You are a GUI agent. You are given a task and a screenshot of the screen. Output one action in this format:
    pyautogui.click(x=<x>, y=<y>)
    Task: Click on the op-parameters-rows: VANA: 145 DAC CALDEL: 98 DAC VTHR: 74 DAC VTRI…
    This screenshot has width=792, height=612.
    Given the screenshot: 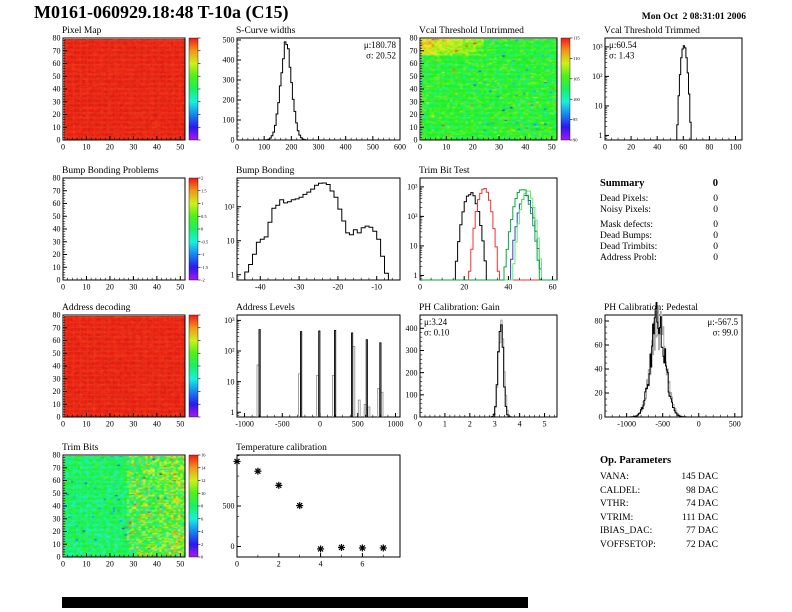 What is the action you would take?
    pyautogui.click(x=659, y=511)
    